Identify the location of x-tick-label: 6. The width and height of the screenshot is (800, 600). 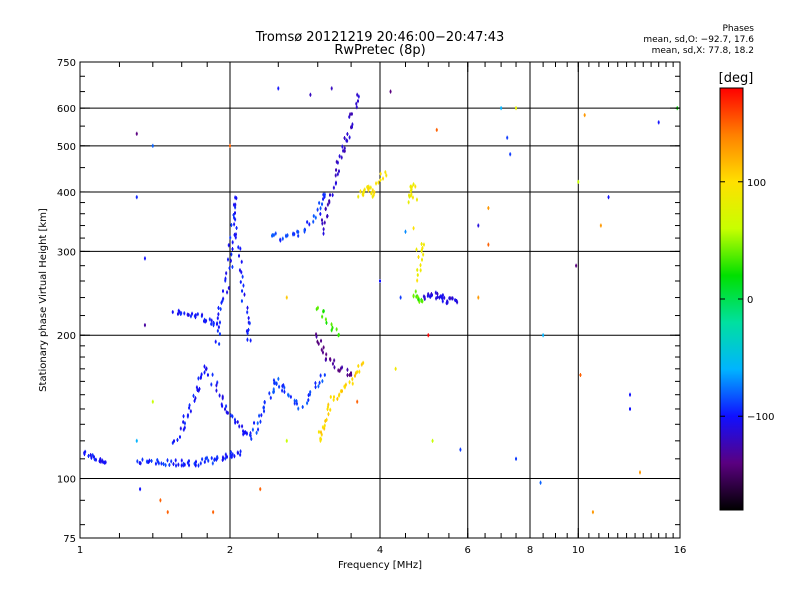
(468, 550).